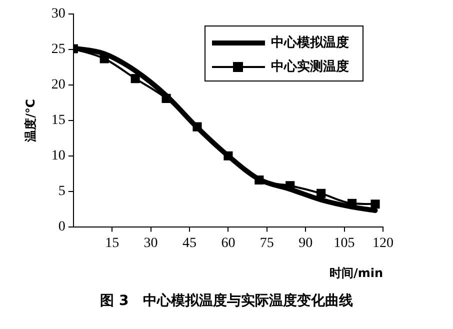  Describe the element at coordinates (228, 243) in the screenshot. I see `x-tick-label: 60` at that location.